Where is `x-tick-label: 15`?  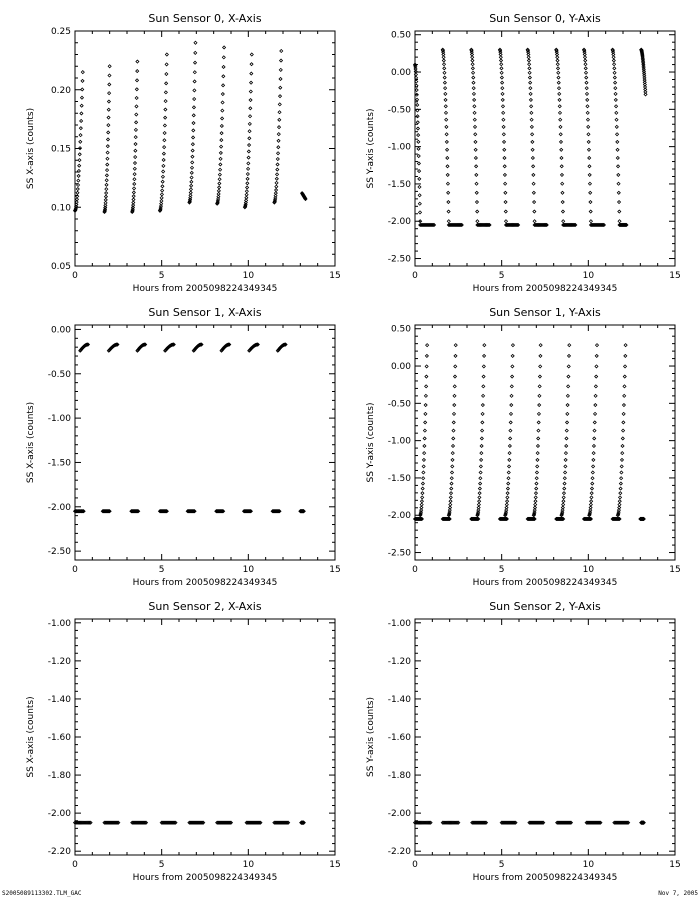 x-tick-label: 15 is located at coordinates (334, 276).